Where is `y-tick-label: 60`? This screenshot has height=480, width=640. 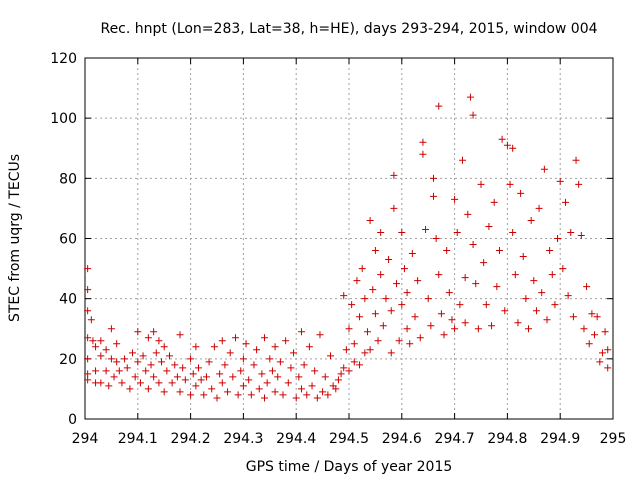
y-tick-label: 60 is located at coordinates (68, 240).